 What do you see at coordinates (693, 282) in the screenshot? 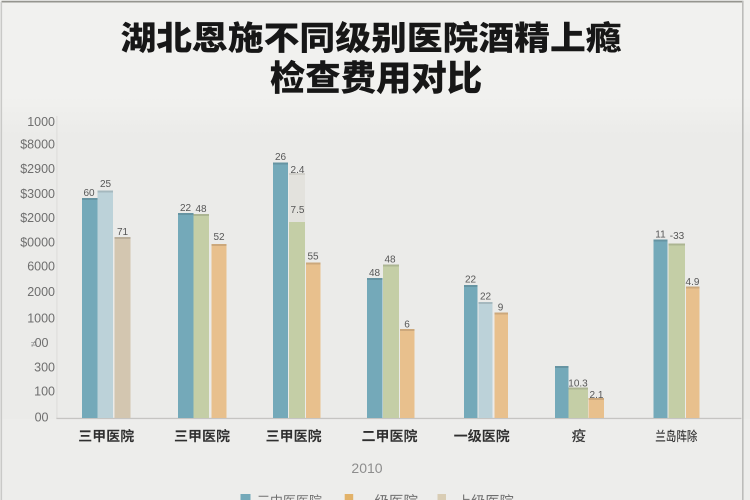
I see `svg-text: 4.9` at bounding box center [693, 282].